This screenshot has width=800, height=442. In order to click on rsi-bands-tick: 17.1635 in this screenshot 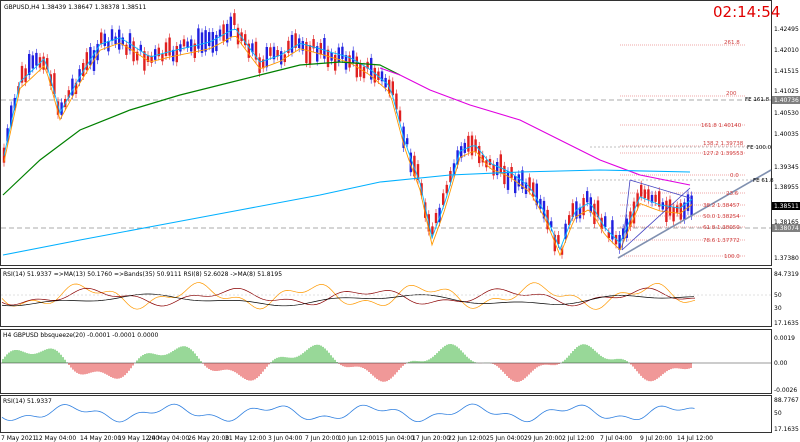, I will do `click(786, 323)`.